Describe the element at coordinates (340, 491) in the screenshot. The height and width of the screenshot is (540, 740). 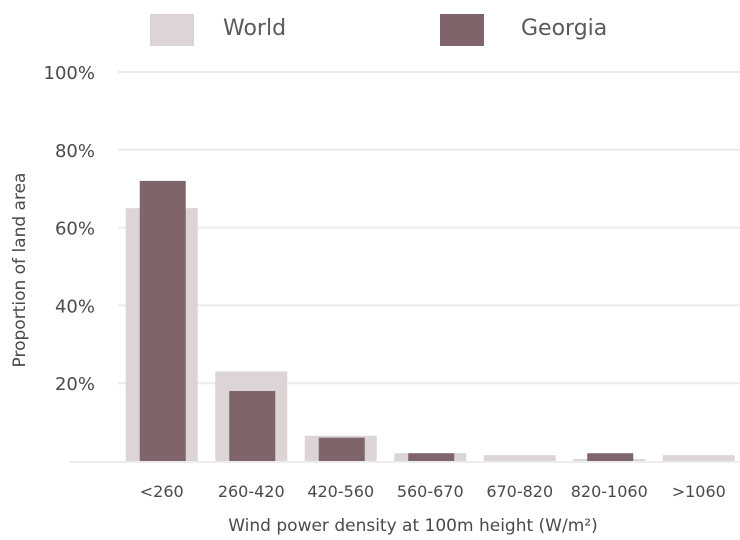
I see `x-tick-label: 420-560` at that location.